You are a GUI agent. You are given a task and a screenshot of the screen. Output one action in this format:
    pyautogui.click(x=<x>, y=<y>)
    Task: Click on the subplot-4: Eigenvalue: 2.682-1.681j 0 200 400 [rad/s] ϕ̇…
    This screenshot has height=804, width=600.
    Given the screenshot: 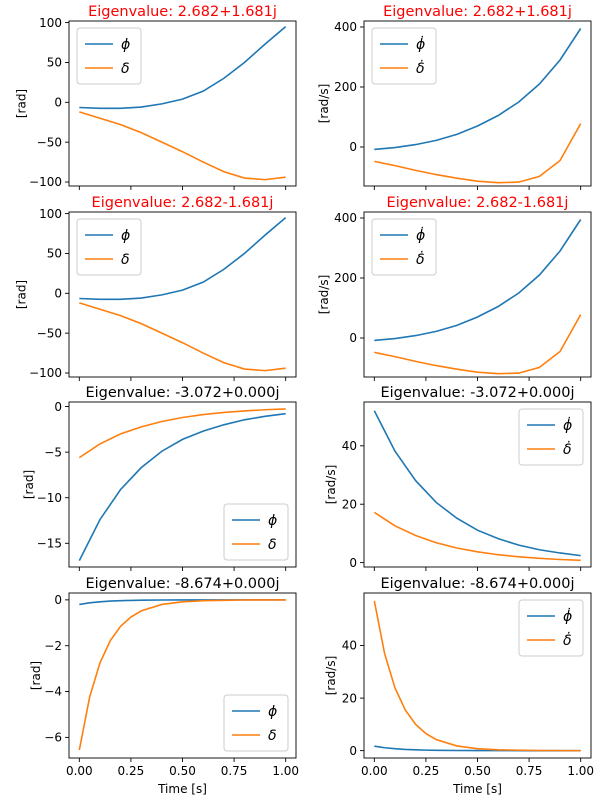 What is the action you would take?
    pyautogui.click(x=454, y=288)
    